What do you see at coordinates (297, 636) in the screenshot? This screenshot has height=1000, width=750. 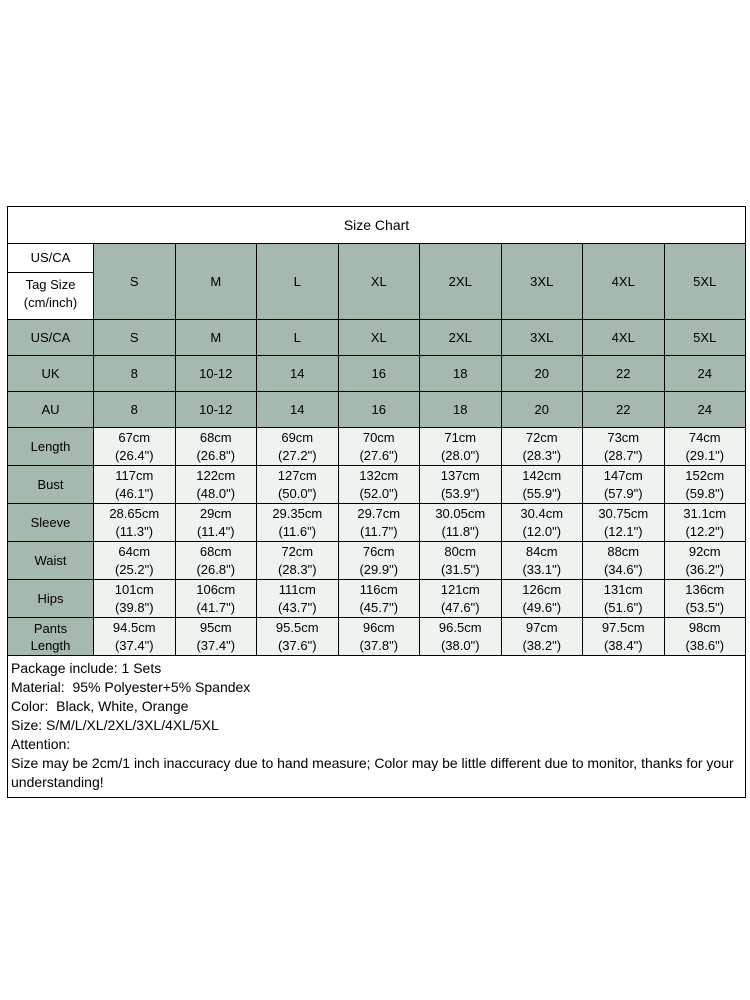 I see `measure-cell: 95.5cm (37.6")` at bounding box center [297, 636].